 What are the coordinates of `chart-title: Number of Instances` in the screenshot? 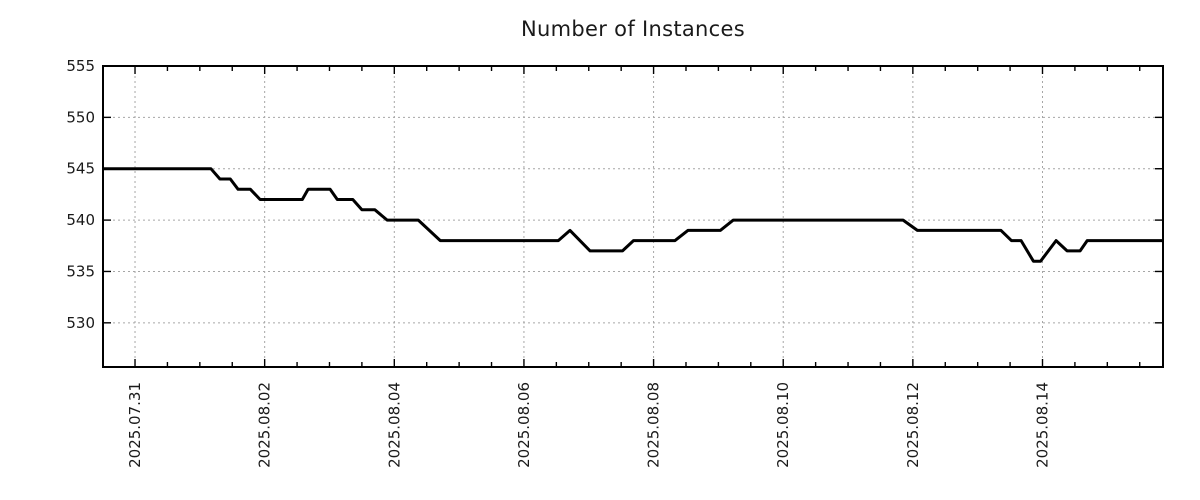 It's located at (633, 29).